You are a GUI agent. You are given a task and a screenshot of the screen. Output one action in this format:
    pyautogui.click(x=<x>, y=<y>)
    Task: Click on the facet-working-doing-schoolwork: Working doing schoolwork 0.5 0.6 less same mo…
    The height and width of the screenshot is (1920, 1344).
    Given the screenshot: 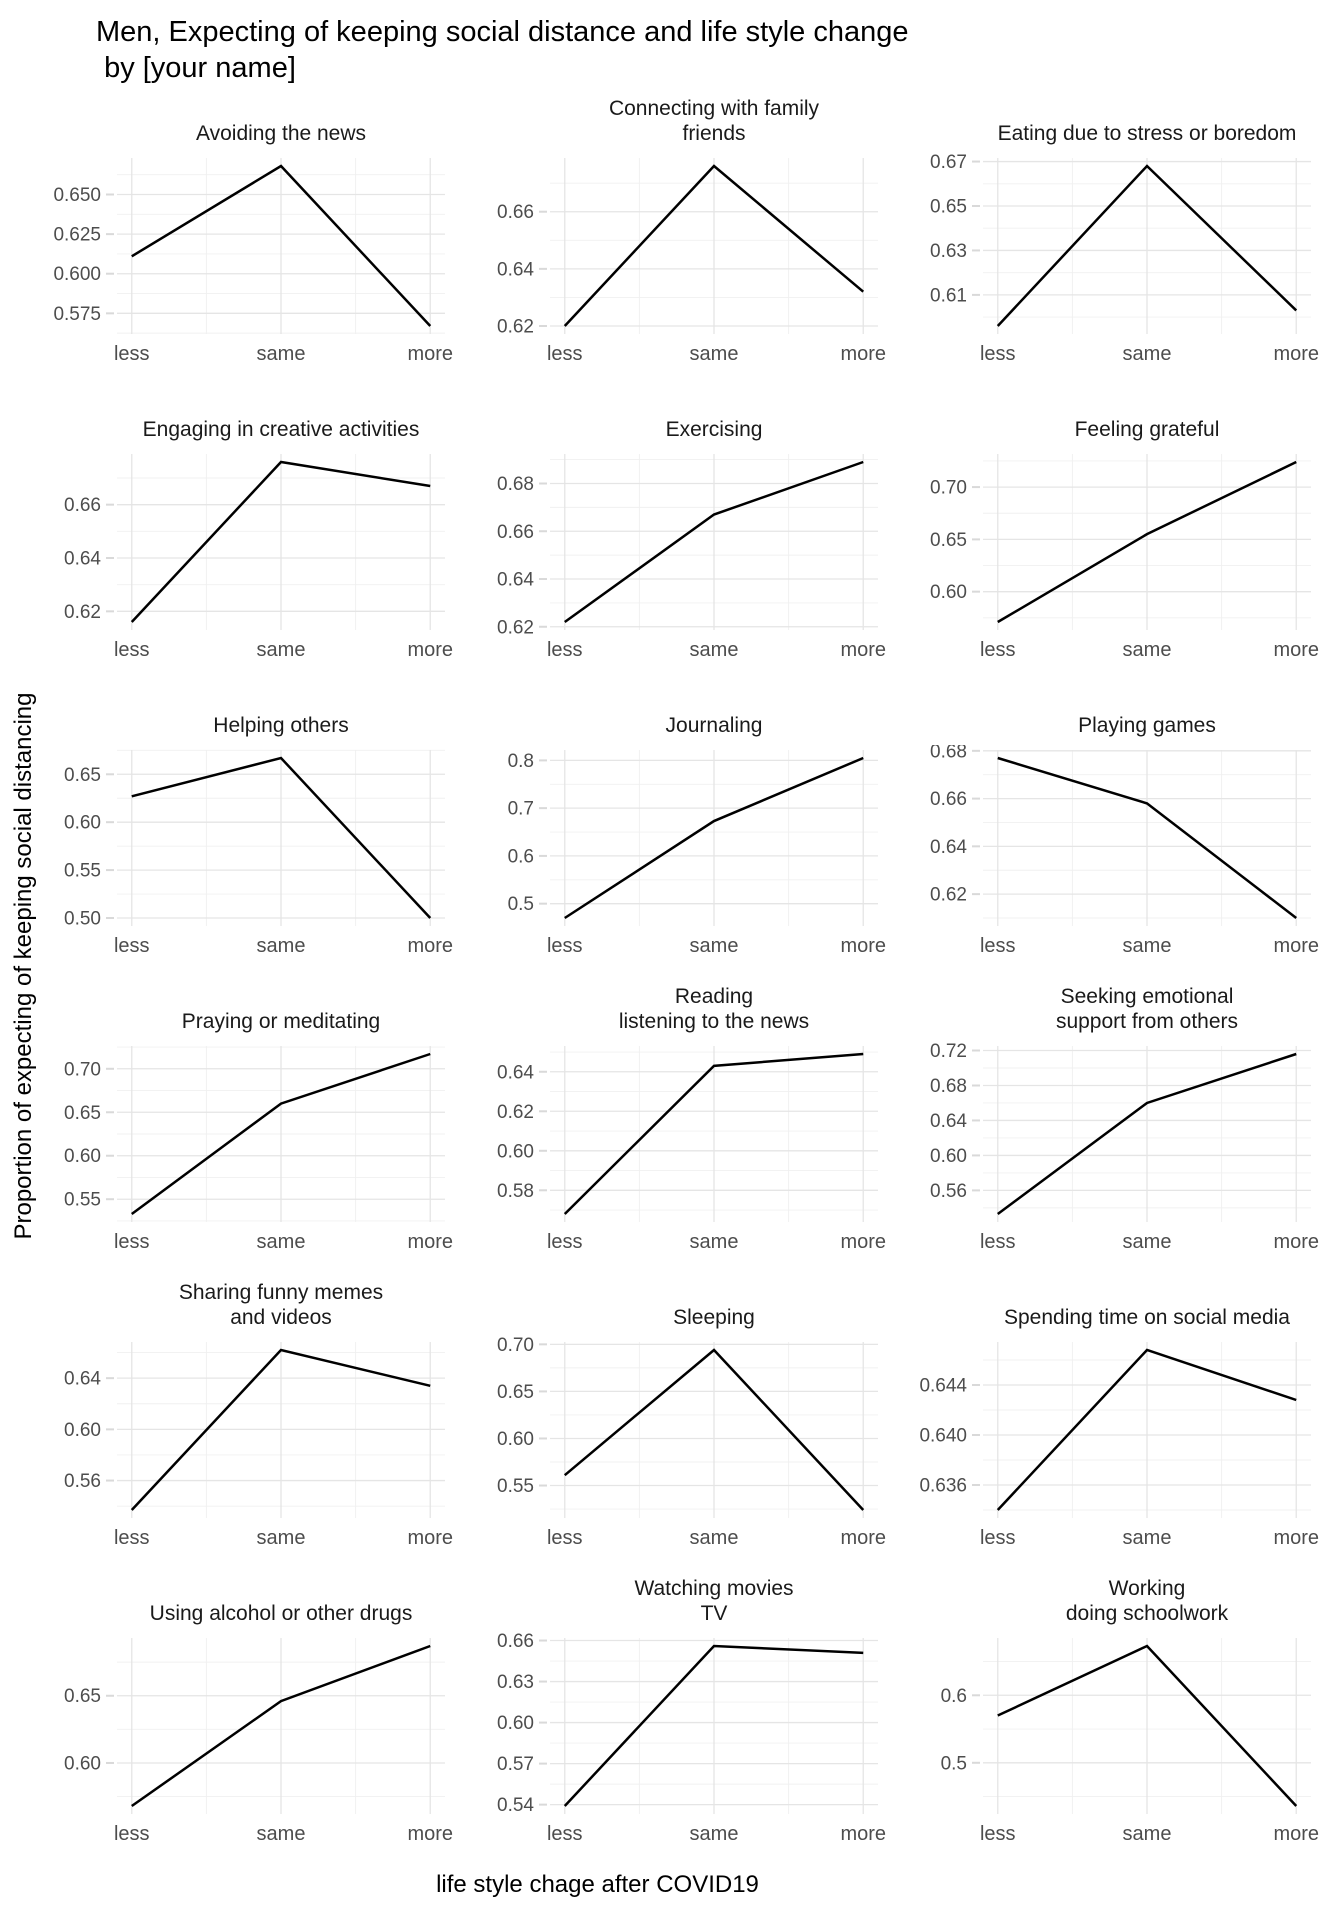 What is the action you would take?
    pyautogui.click(x=1127, y=1719)
    